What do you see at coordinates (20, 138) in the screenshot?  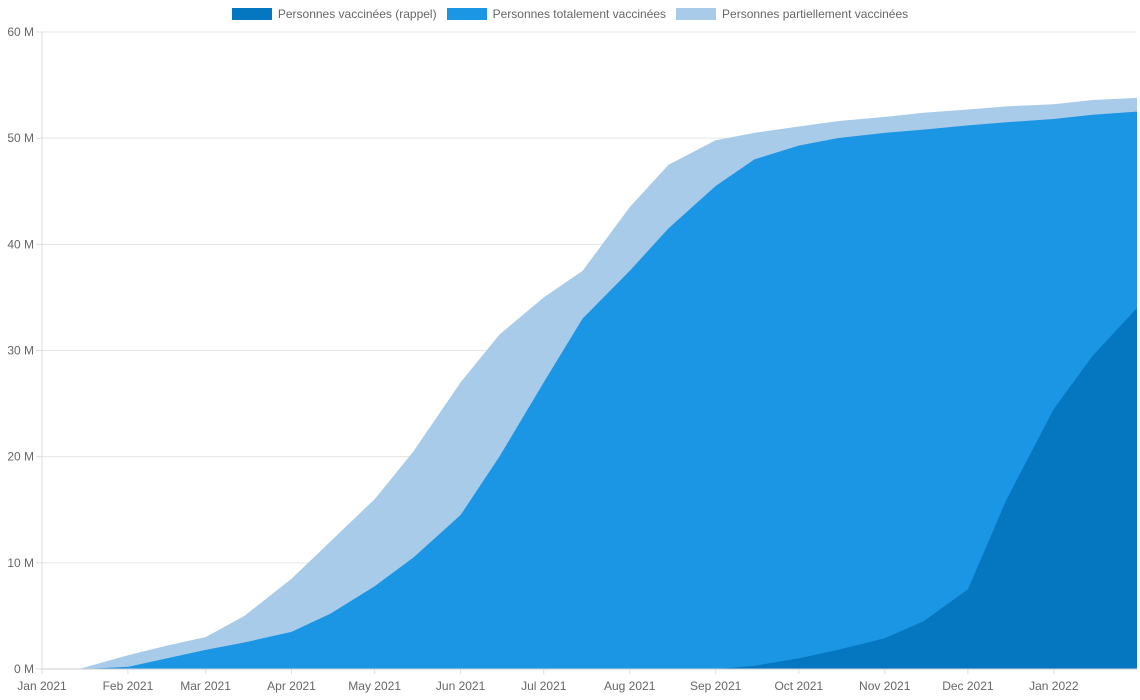 I see `y-tick-label: 50 M` at bounding box center [20, 138].